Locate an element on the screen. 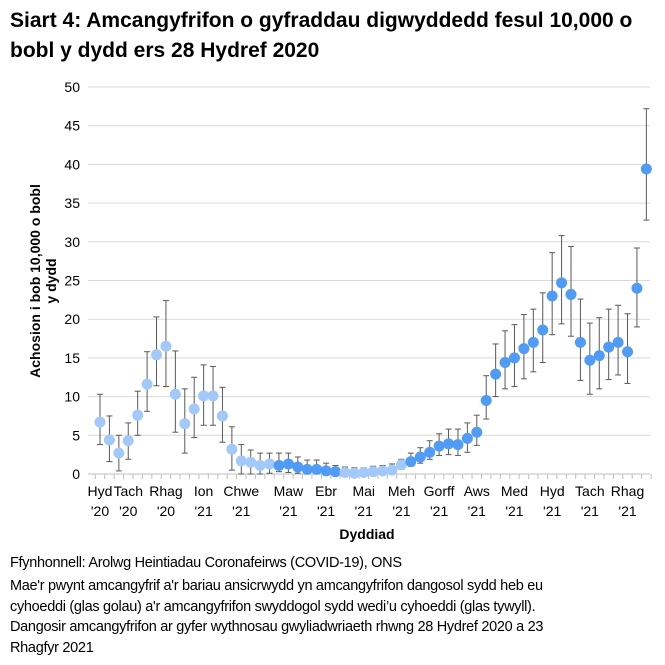 This screenshot has width=665, height=665. y-axis-title-line-2: y dydd is located at coordinates (51, 280).